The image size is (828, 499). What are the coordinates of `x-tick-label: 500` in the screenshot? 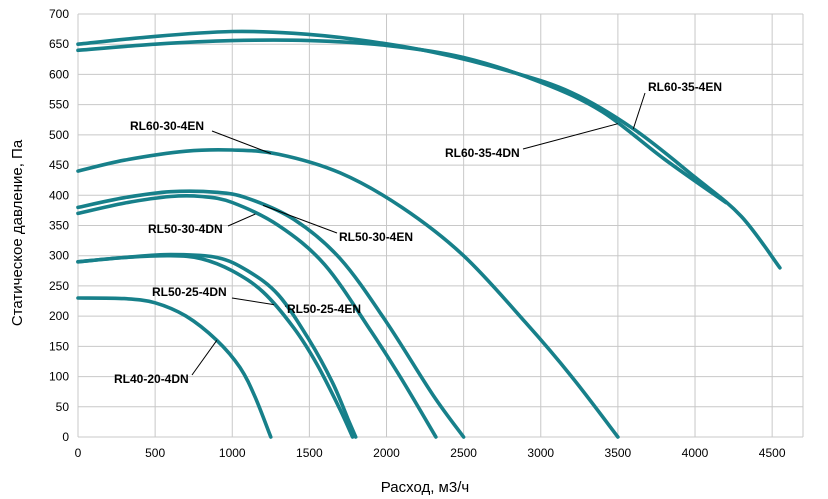 It's located at (155, 453).